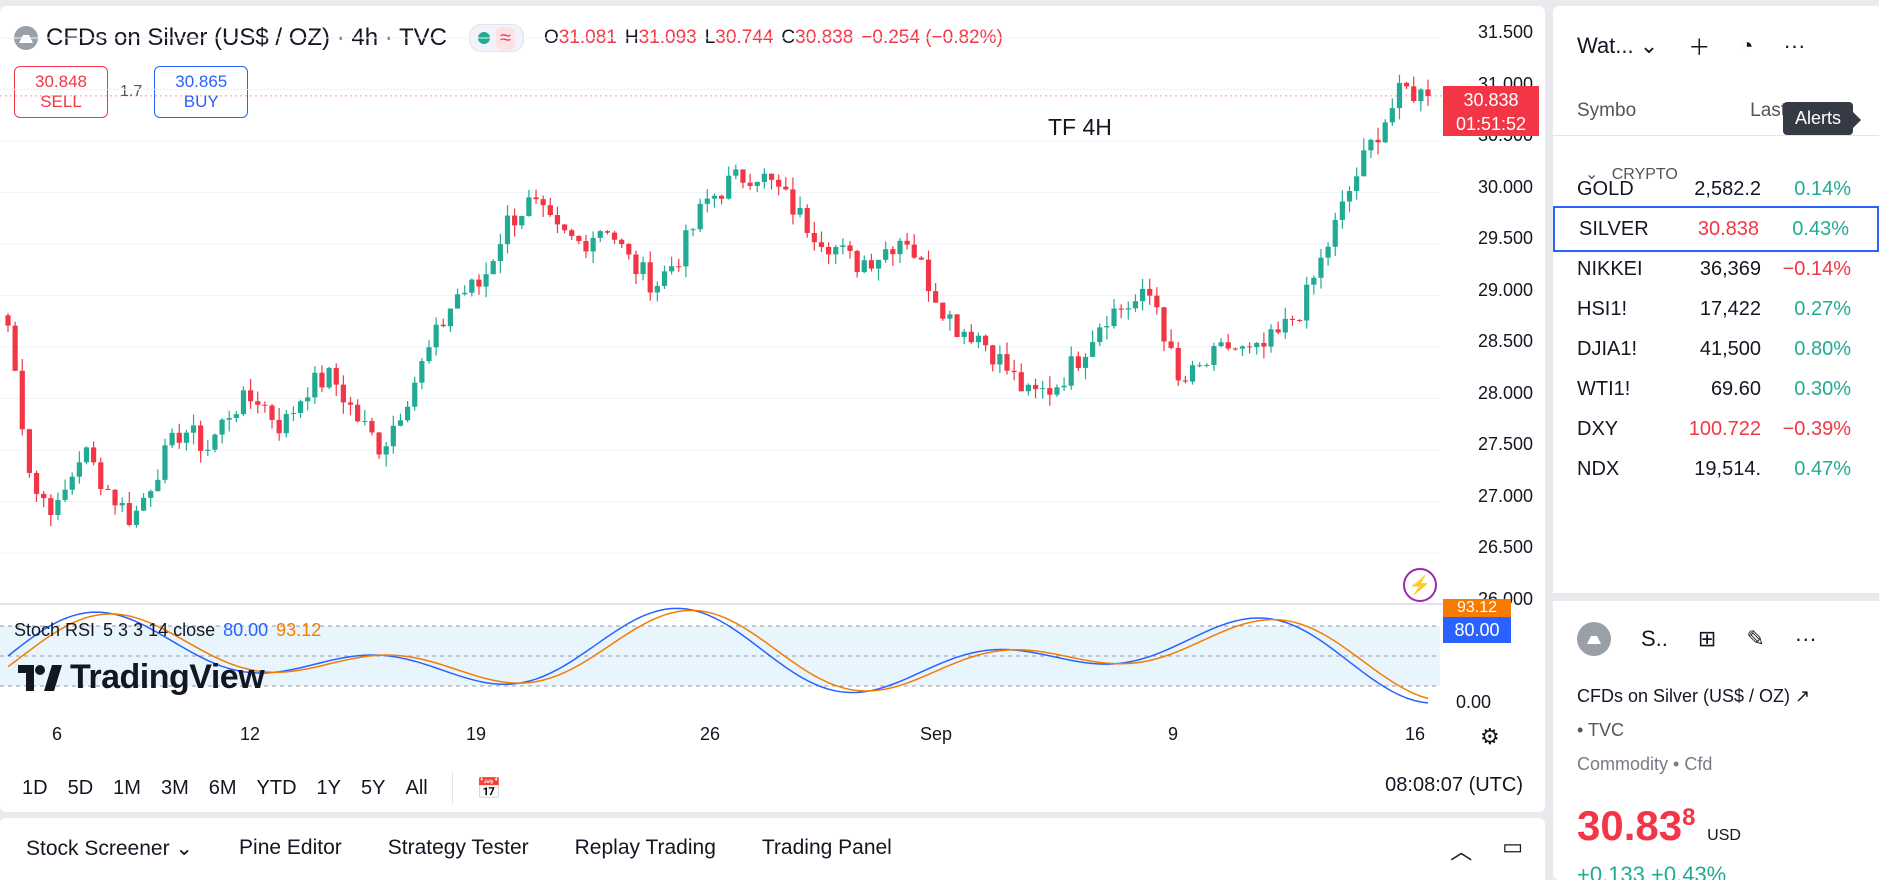 The height and width of the screenshot is (880, 1879). I want to click on tradingview-logo: TradingView, so click(141, 677).